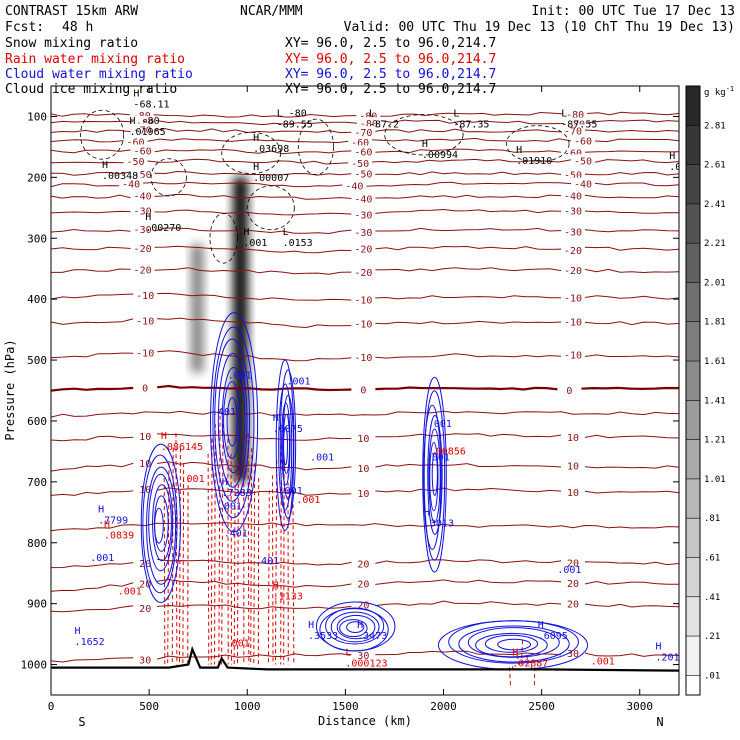 The height and width of the screenshot is (740, 740). I want to click on temperature-label: -30, so click(143, 230).